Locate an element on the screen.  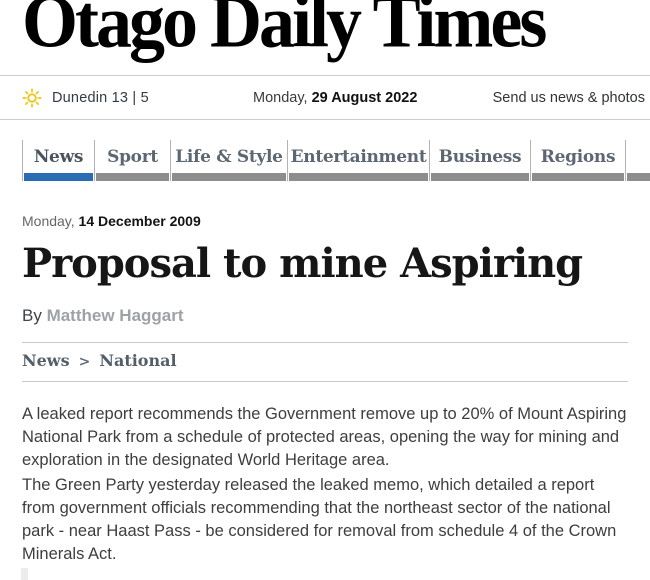
tab-business-underline is located at coordinates (480, 177).